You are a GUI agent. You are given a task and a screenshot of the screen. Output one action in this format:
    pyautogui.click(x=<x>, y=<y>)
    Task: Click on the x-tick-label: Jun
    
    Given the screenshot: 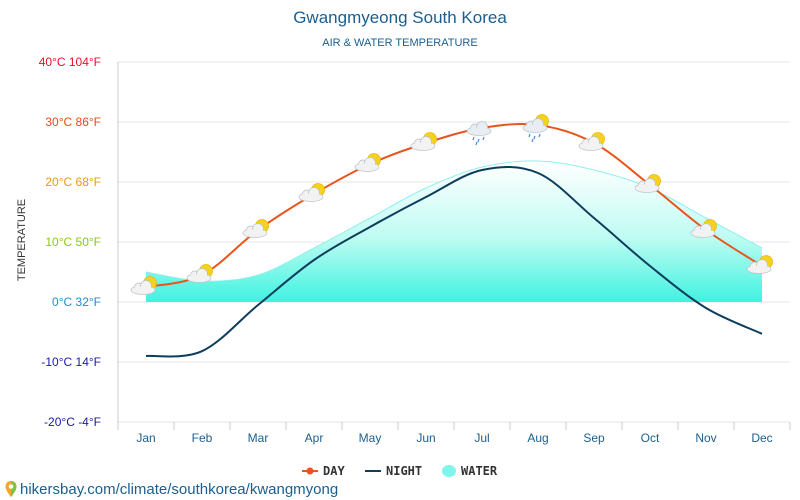 What is the action you would take?
    pyautogui.click(x=425, y=438)
    